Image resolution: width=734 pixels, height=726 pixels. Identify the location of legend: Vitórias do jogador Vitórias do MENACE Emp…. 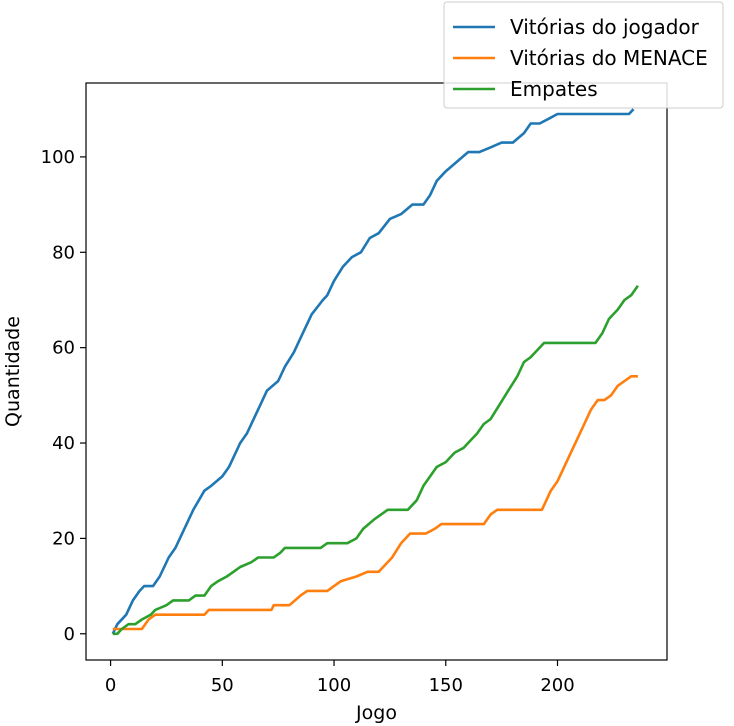
(583, 55).